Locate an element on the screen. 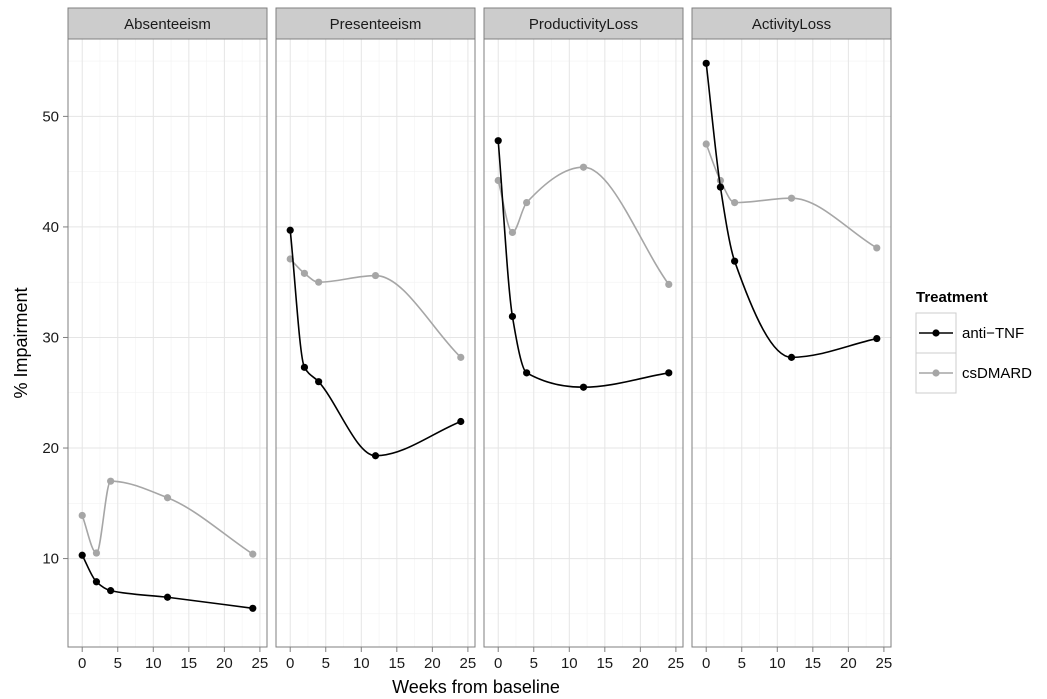  facet-strip-label: Absenteeism is located at coordinates (167, 24).